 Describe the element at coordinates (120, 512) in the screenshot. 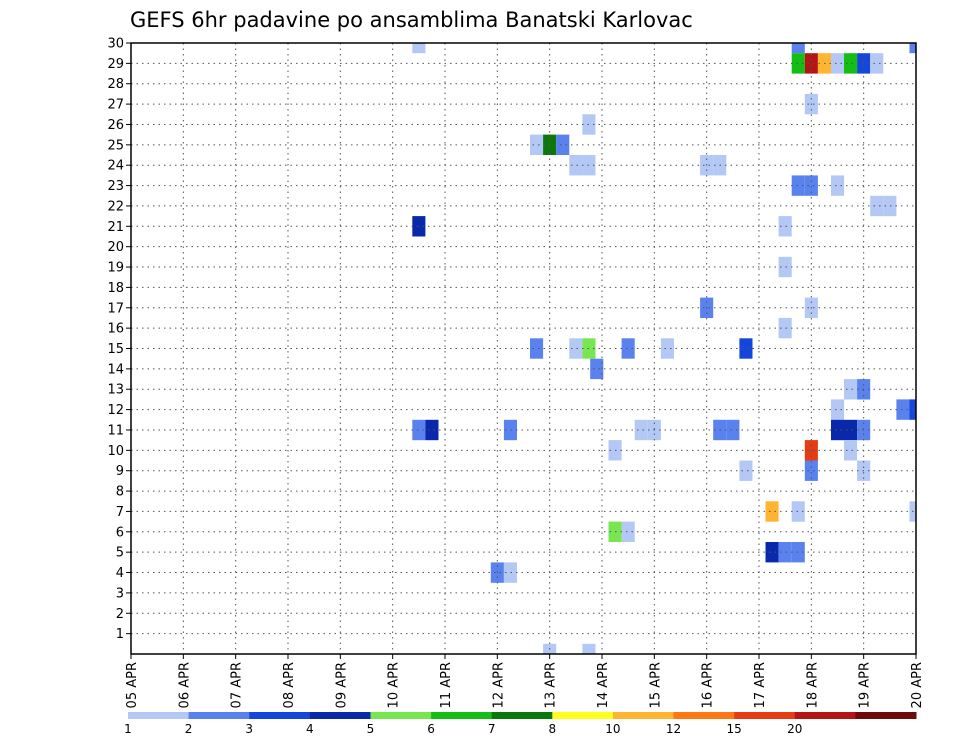

I see `y-tick-label: 7` at that location.